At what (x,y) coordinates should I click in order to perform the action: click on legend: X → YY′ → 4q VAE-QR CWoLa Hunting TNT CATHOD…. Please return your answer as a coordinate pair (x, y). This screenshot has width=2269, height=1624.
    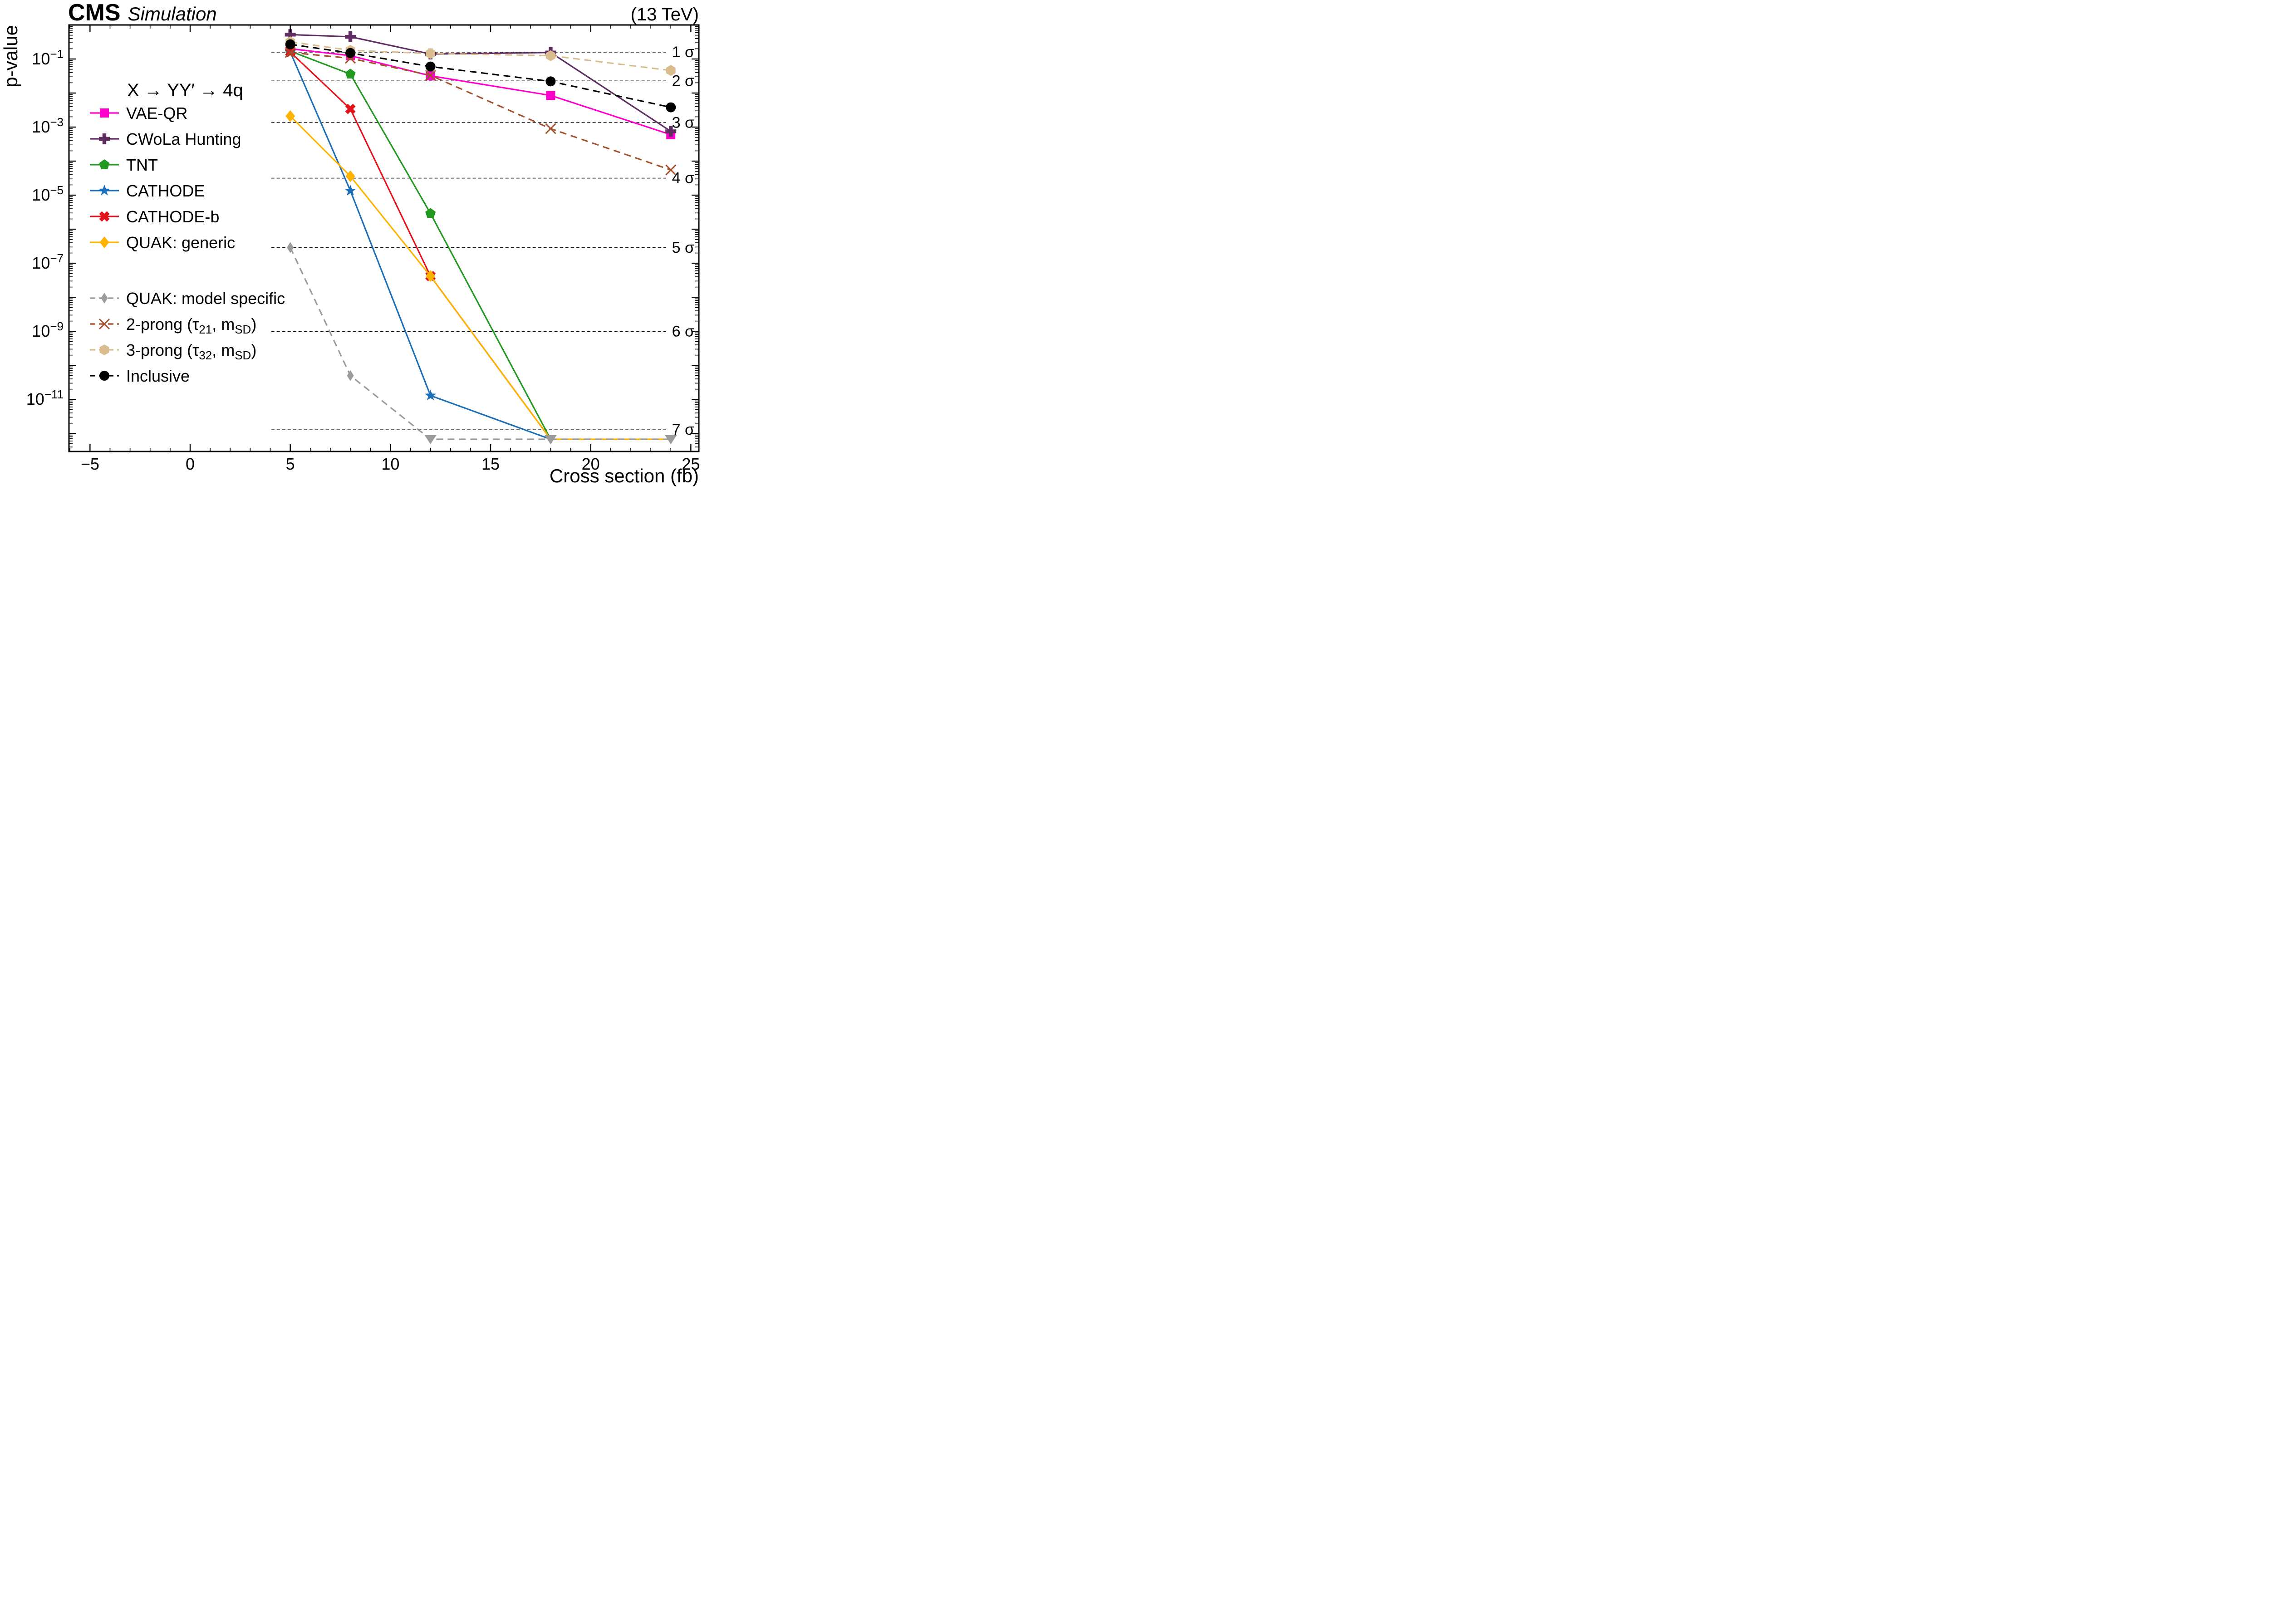
    Looking at the image, I should click on (187, 232).